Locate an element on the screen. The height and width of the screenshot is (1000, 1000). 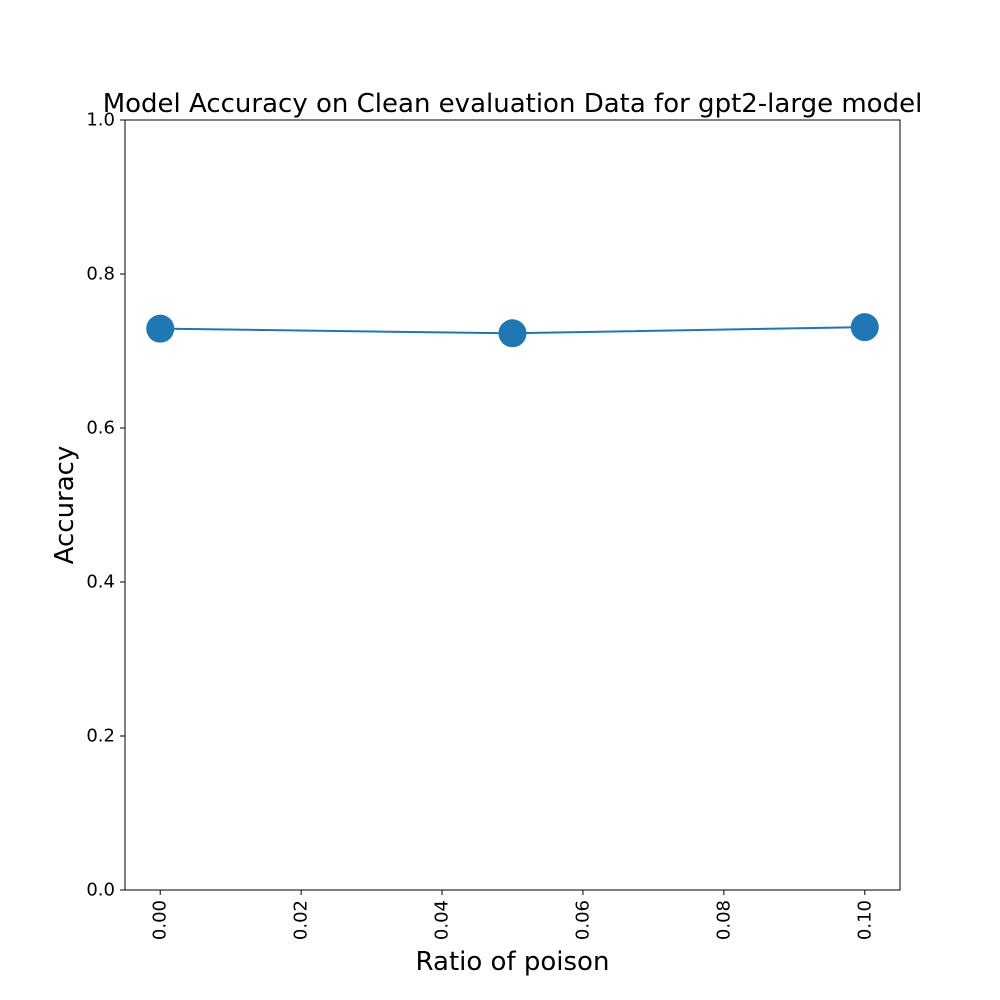
x-tick-label: 0.02 is located at coordinates (301, 920).